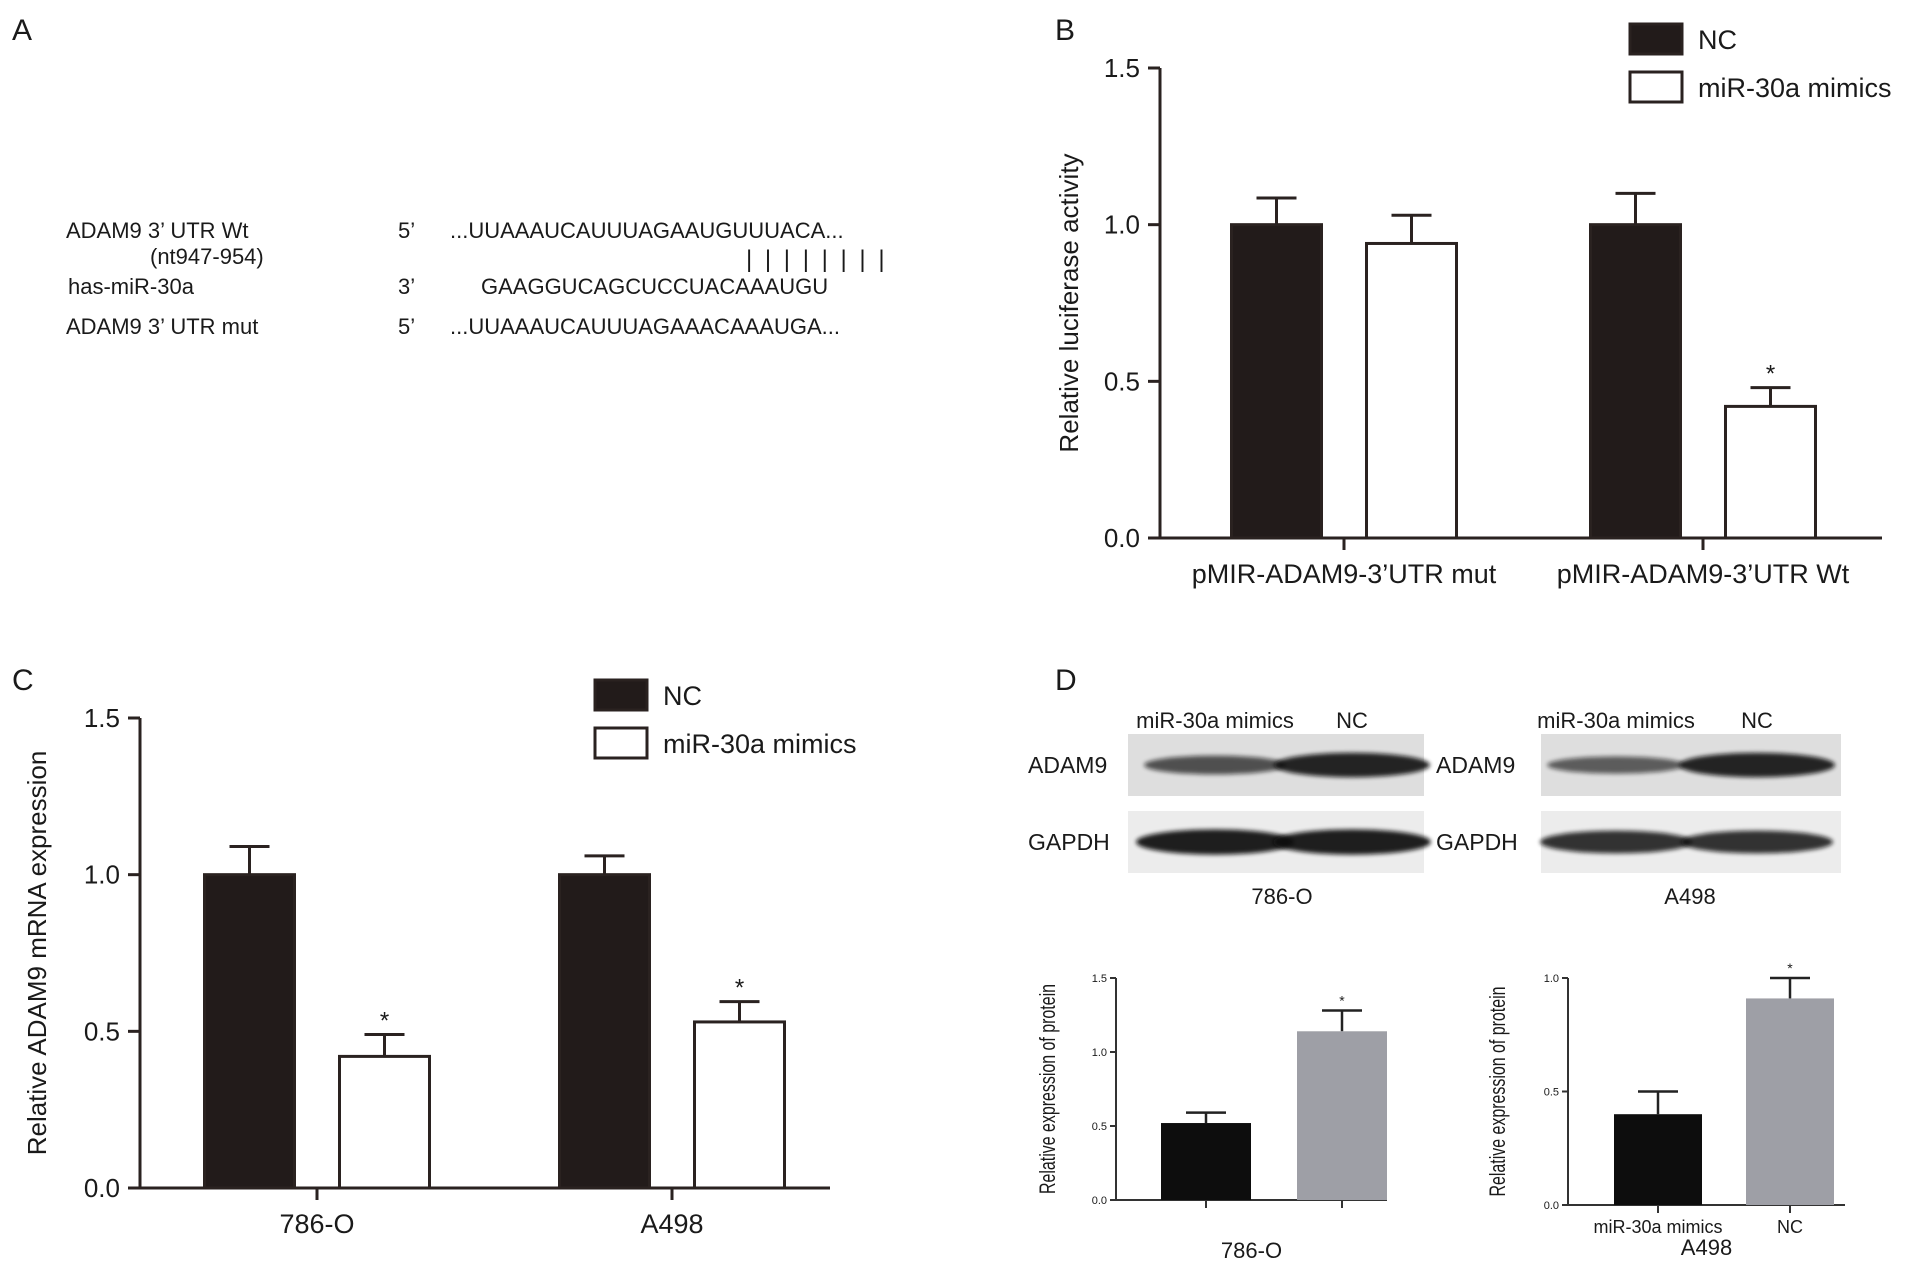 Image resolution: width=1913 pixels, height=1269 pixels. What do you see at coordinates (1703, 574) in the screenshot?
I see `x-tick-label: pMIR-ADAM9-3’UTR Wt` at bounding box center [1703, 574].